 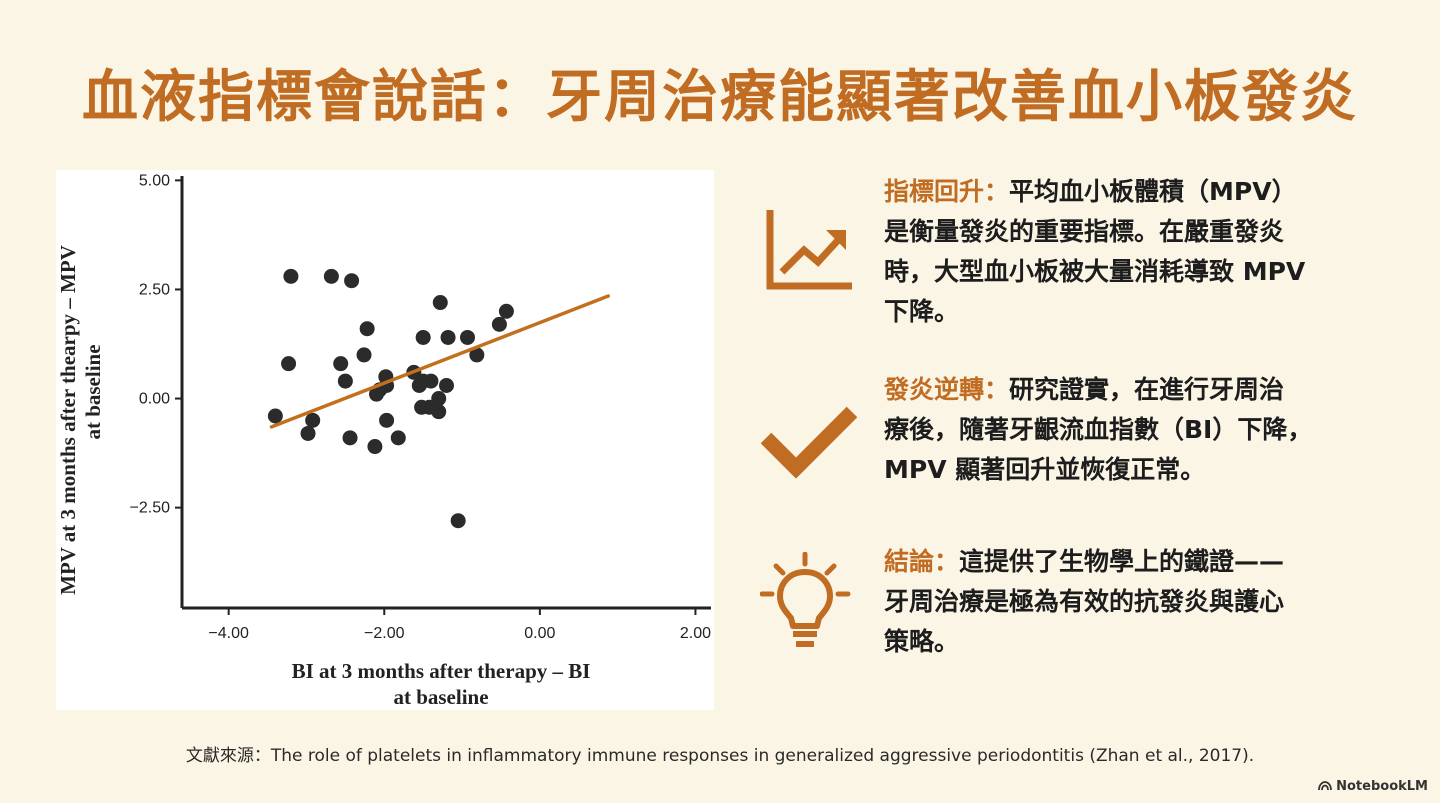 What do you see at coordinates (1084, 601) in the screenshot?
I see `point-line: 牙周治療是極為有效的抗發炎與護心` at bounding box center [1084, 601].